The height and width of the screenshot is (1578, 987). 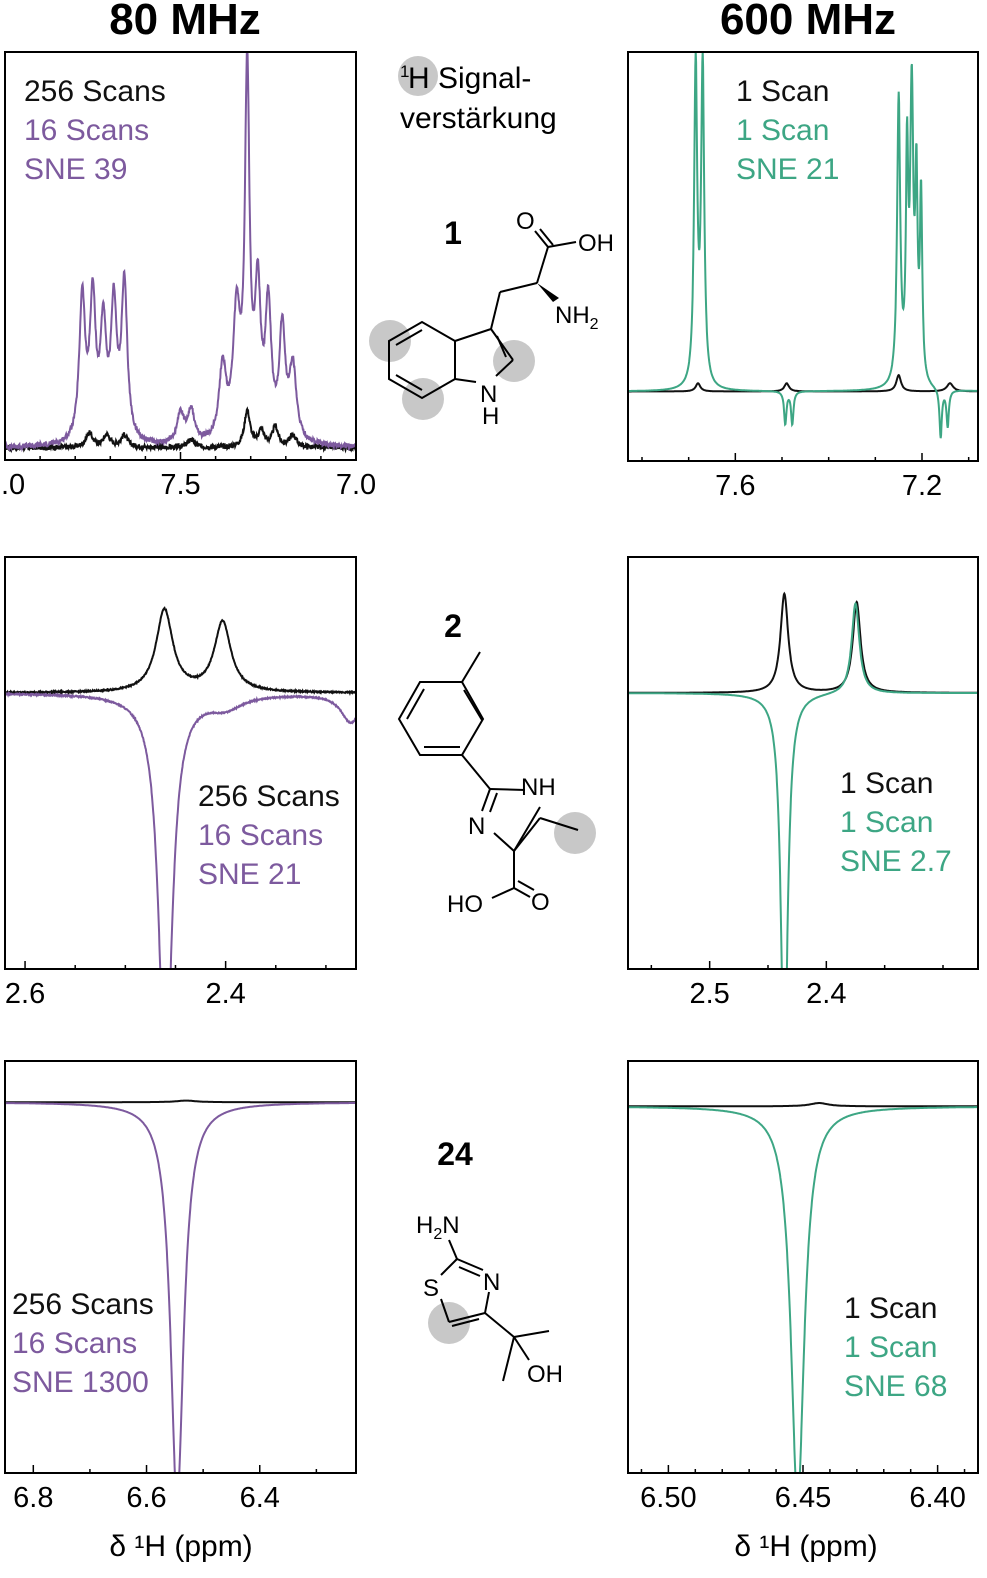 What do you see at coordinates (455, 1154) in the screenshot?
I see `compound-number-24: 24` at bounding box center [455, 1154].